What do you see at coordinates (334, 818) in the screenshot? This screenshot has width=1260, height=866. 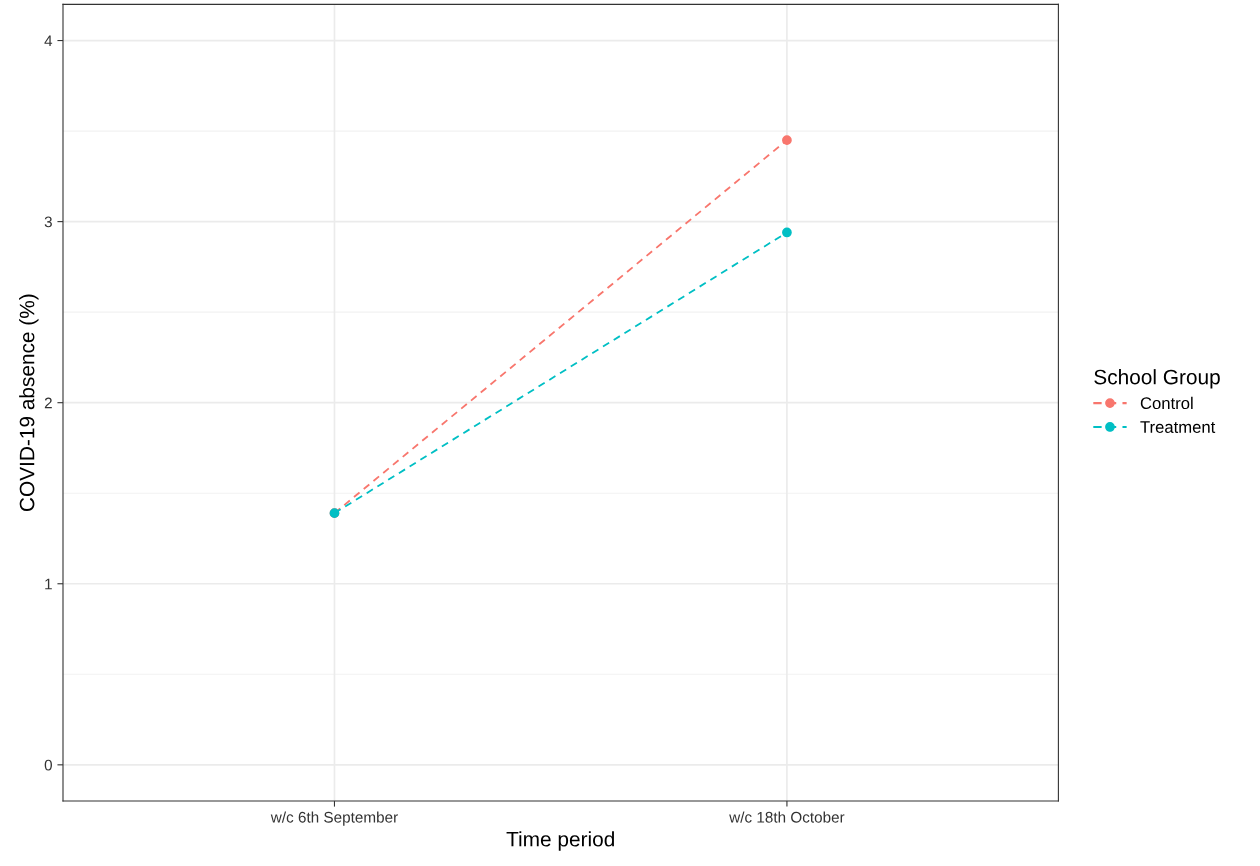 I see `x-tick-label: w/c 6th September` at bounding box center [334, 818].